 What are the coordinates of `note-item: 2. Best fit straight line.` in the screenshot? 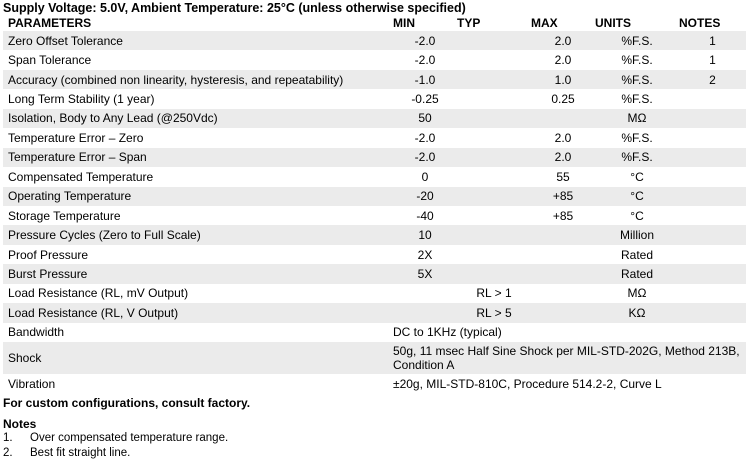 It's located at (66, 453).